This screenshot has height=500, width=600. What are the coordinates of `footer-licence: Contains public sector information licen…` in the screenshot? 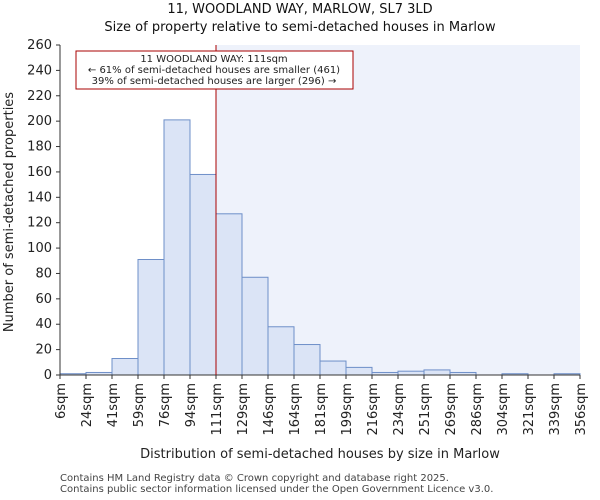 It's located at (277, 489).